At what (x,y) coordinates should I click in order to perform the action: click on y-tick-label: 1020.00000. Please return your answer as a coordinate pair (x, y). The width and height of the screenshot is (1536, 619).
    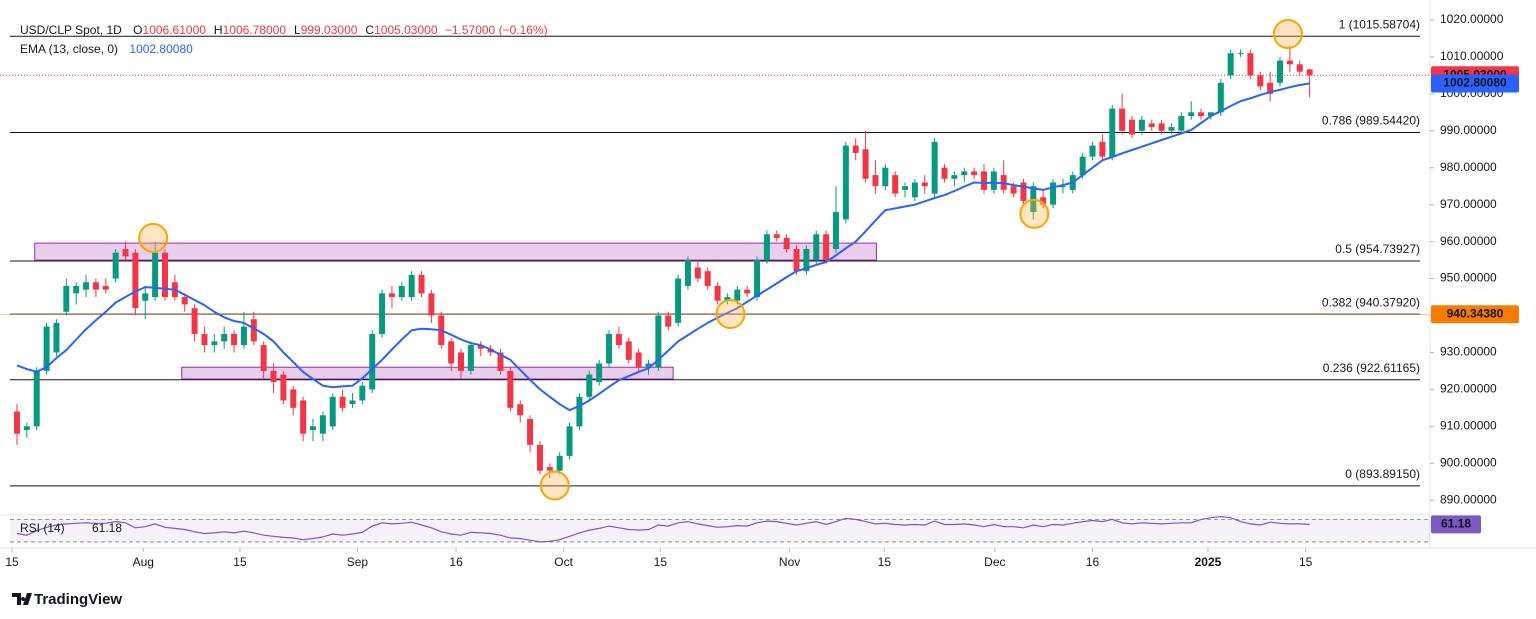
    Looking at the image, I should click on (1472, 19).